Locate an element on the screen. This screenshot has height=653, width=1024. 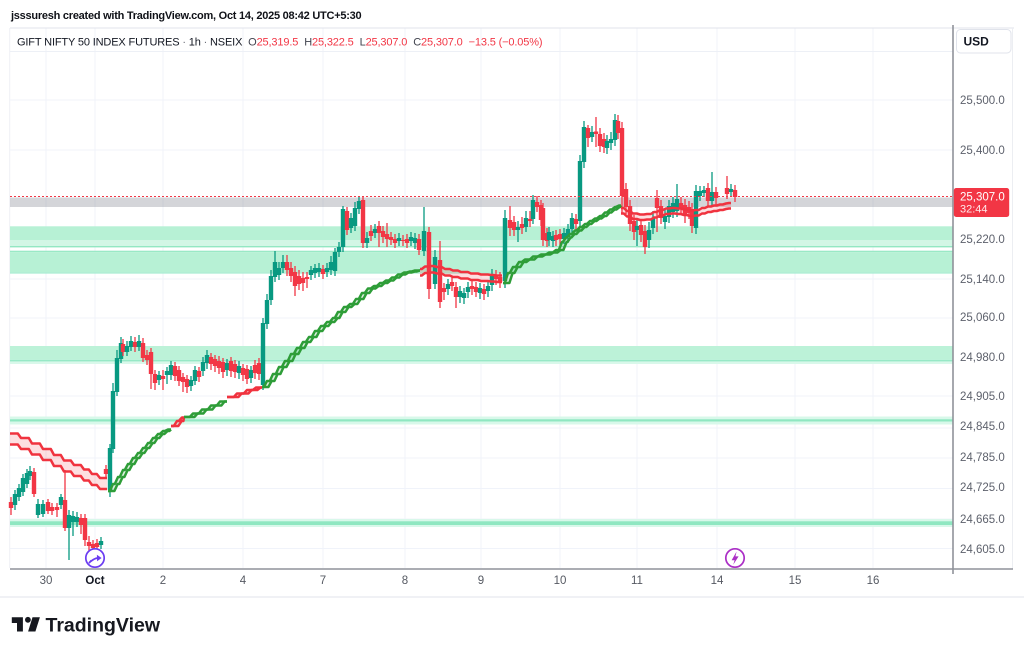
svg-text: 24,845.0 is located at coordinates (982, 427).